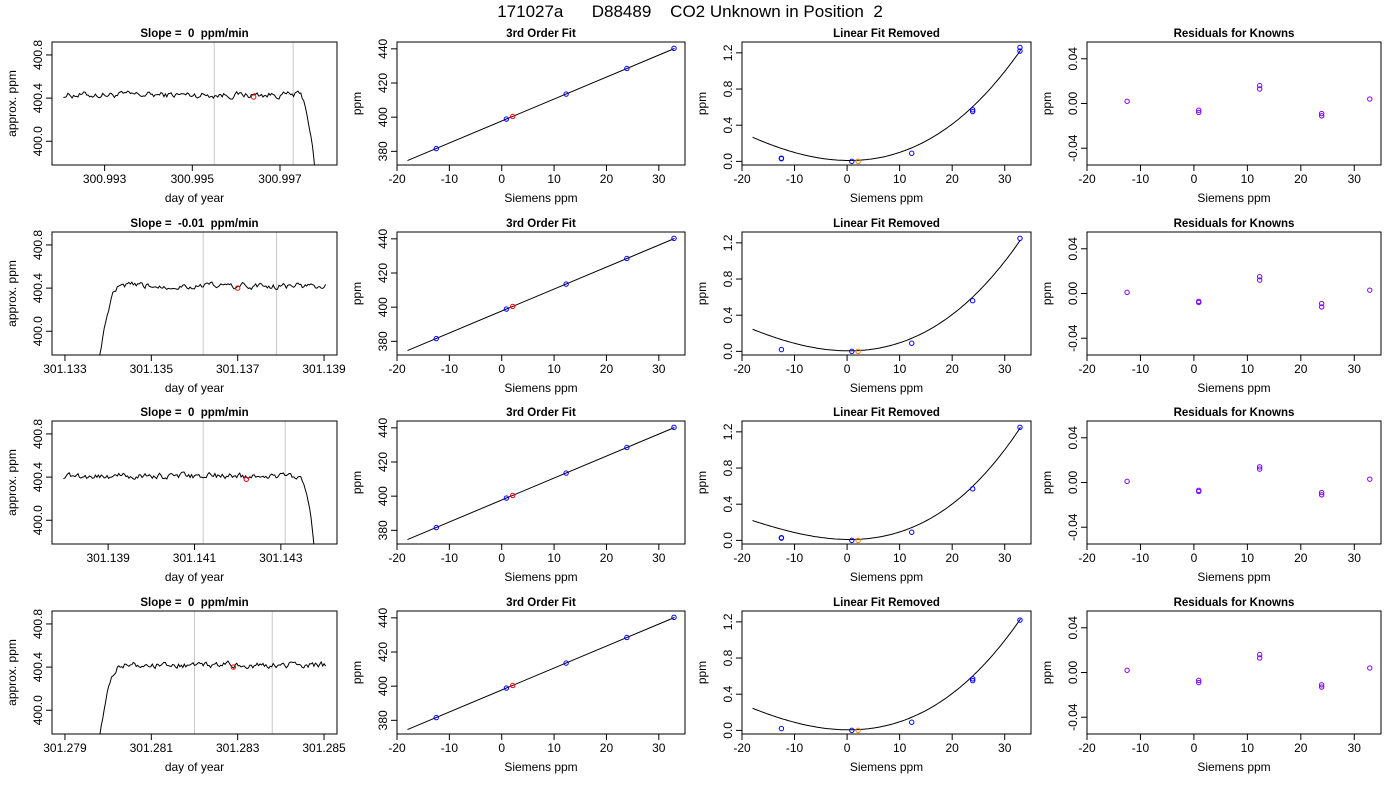 The image size is (1400, 805). I want to click on y-tick-label: 0.0, so click(728, 540).